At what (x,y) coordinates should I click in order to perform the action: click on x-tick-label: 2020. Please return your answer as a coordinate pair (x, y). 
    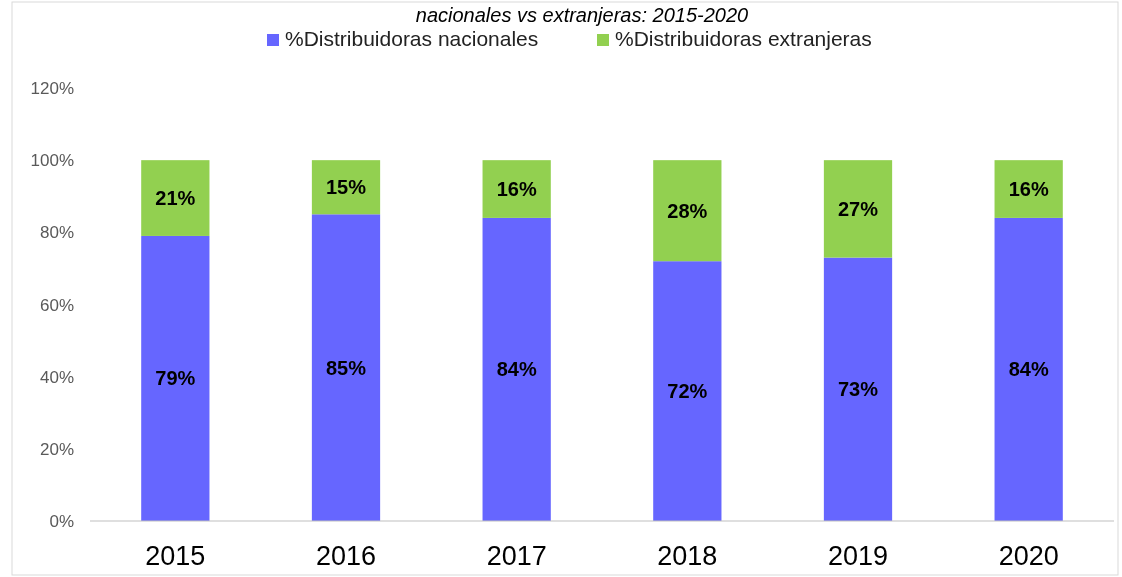
    Looking at the image, I should click on (1028, 556).